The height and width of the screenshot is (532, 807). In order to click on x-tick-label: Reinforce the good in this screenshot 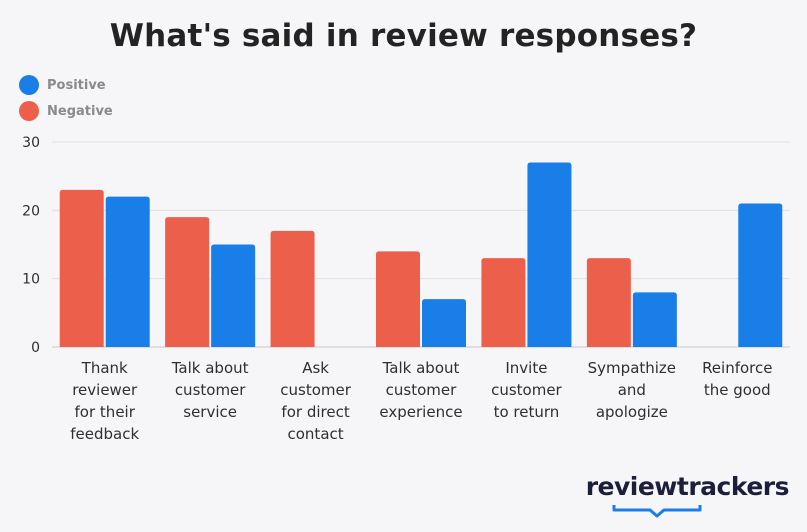, I will do `click(737, 379)`.